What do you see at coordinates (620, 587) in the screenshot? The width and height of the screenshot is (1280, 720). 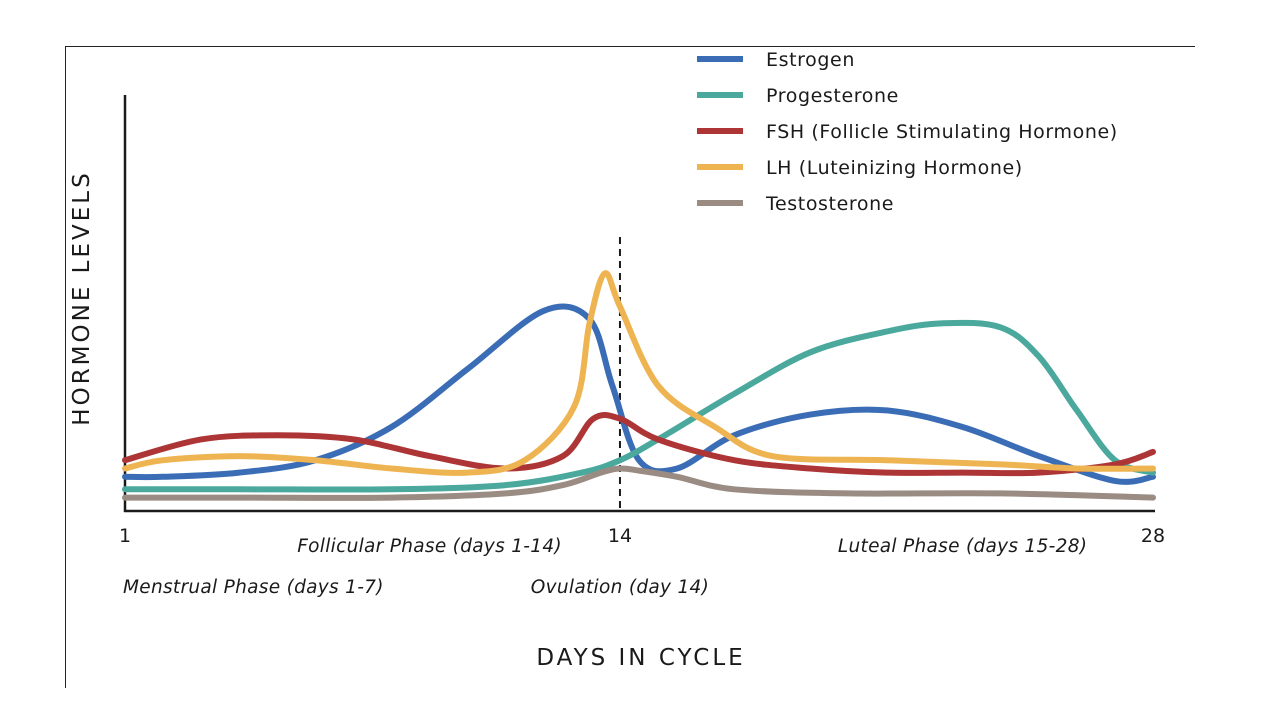 I see `phase-label-ovulation-day-14: Ovulation (day 14)` at bounding box center [620, 587].